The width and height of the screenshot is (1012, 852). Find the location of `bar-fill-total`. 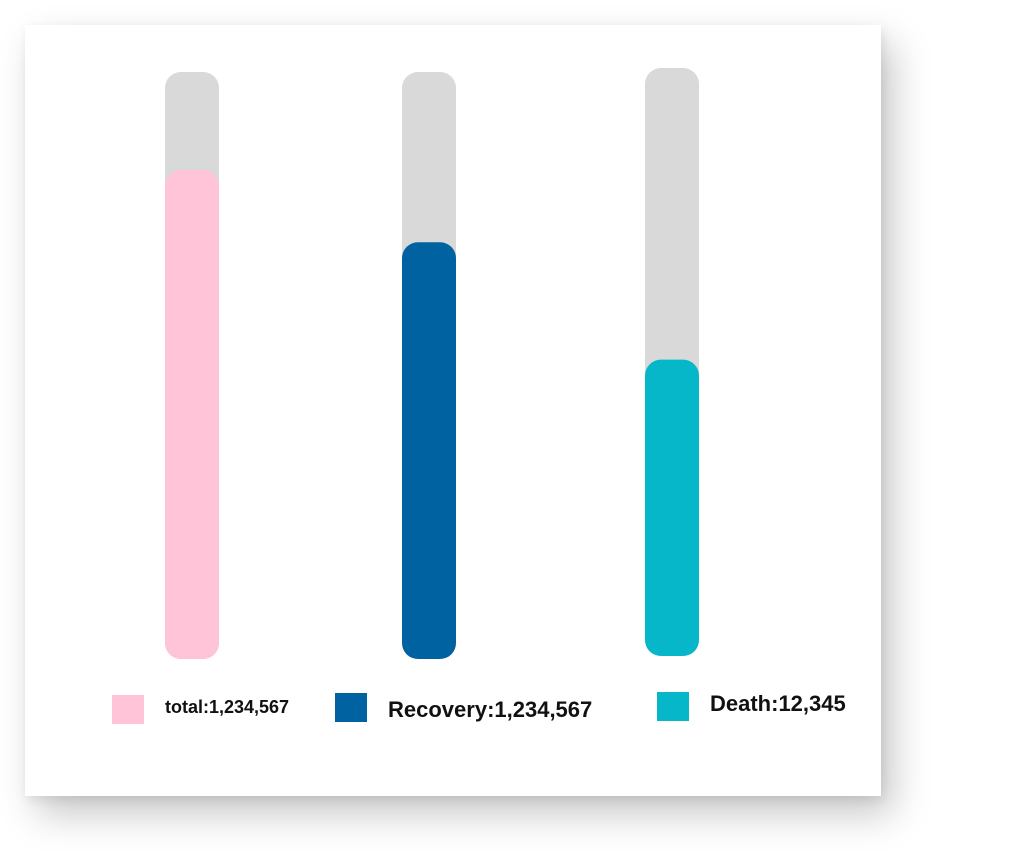

bar-fill-total is located at coordinates (192, 415).